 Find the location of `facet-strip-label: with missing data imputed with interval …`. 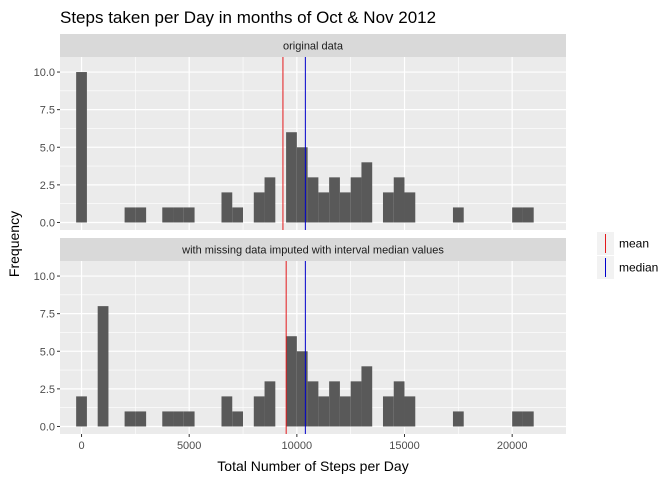

facet-strip-label: with missing data imputed with interval … is located at coordinates (312, 251).